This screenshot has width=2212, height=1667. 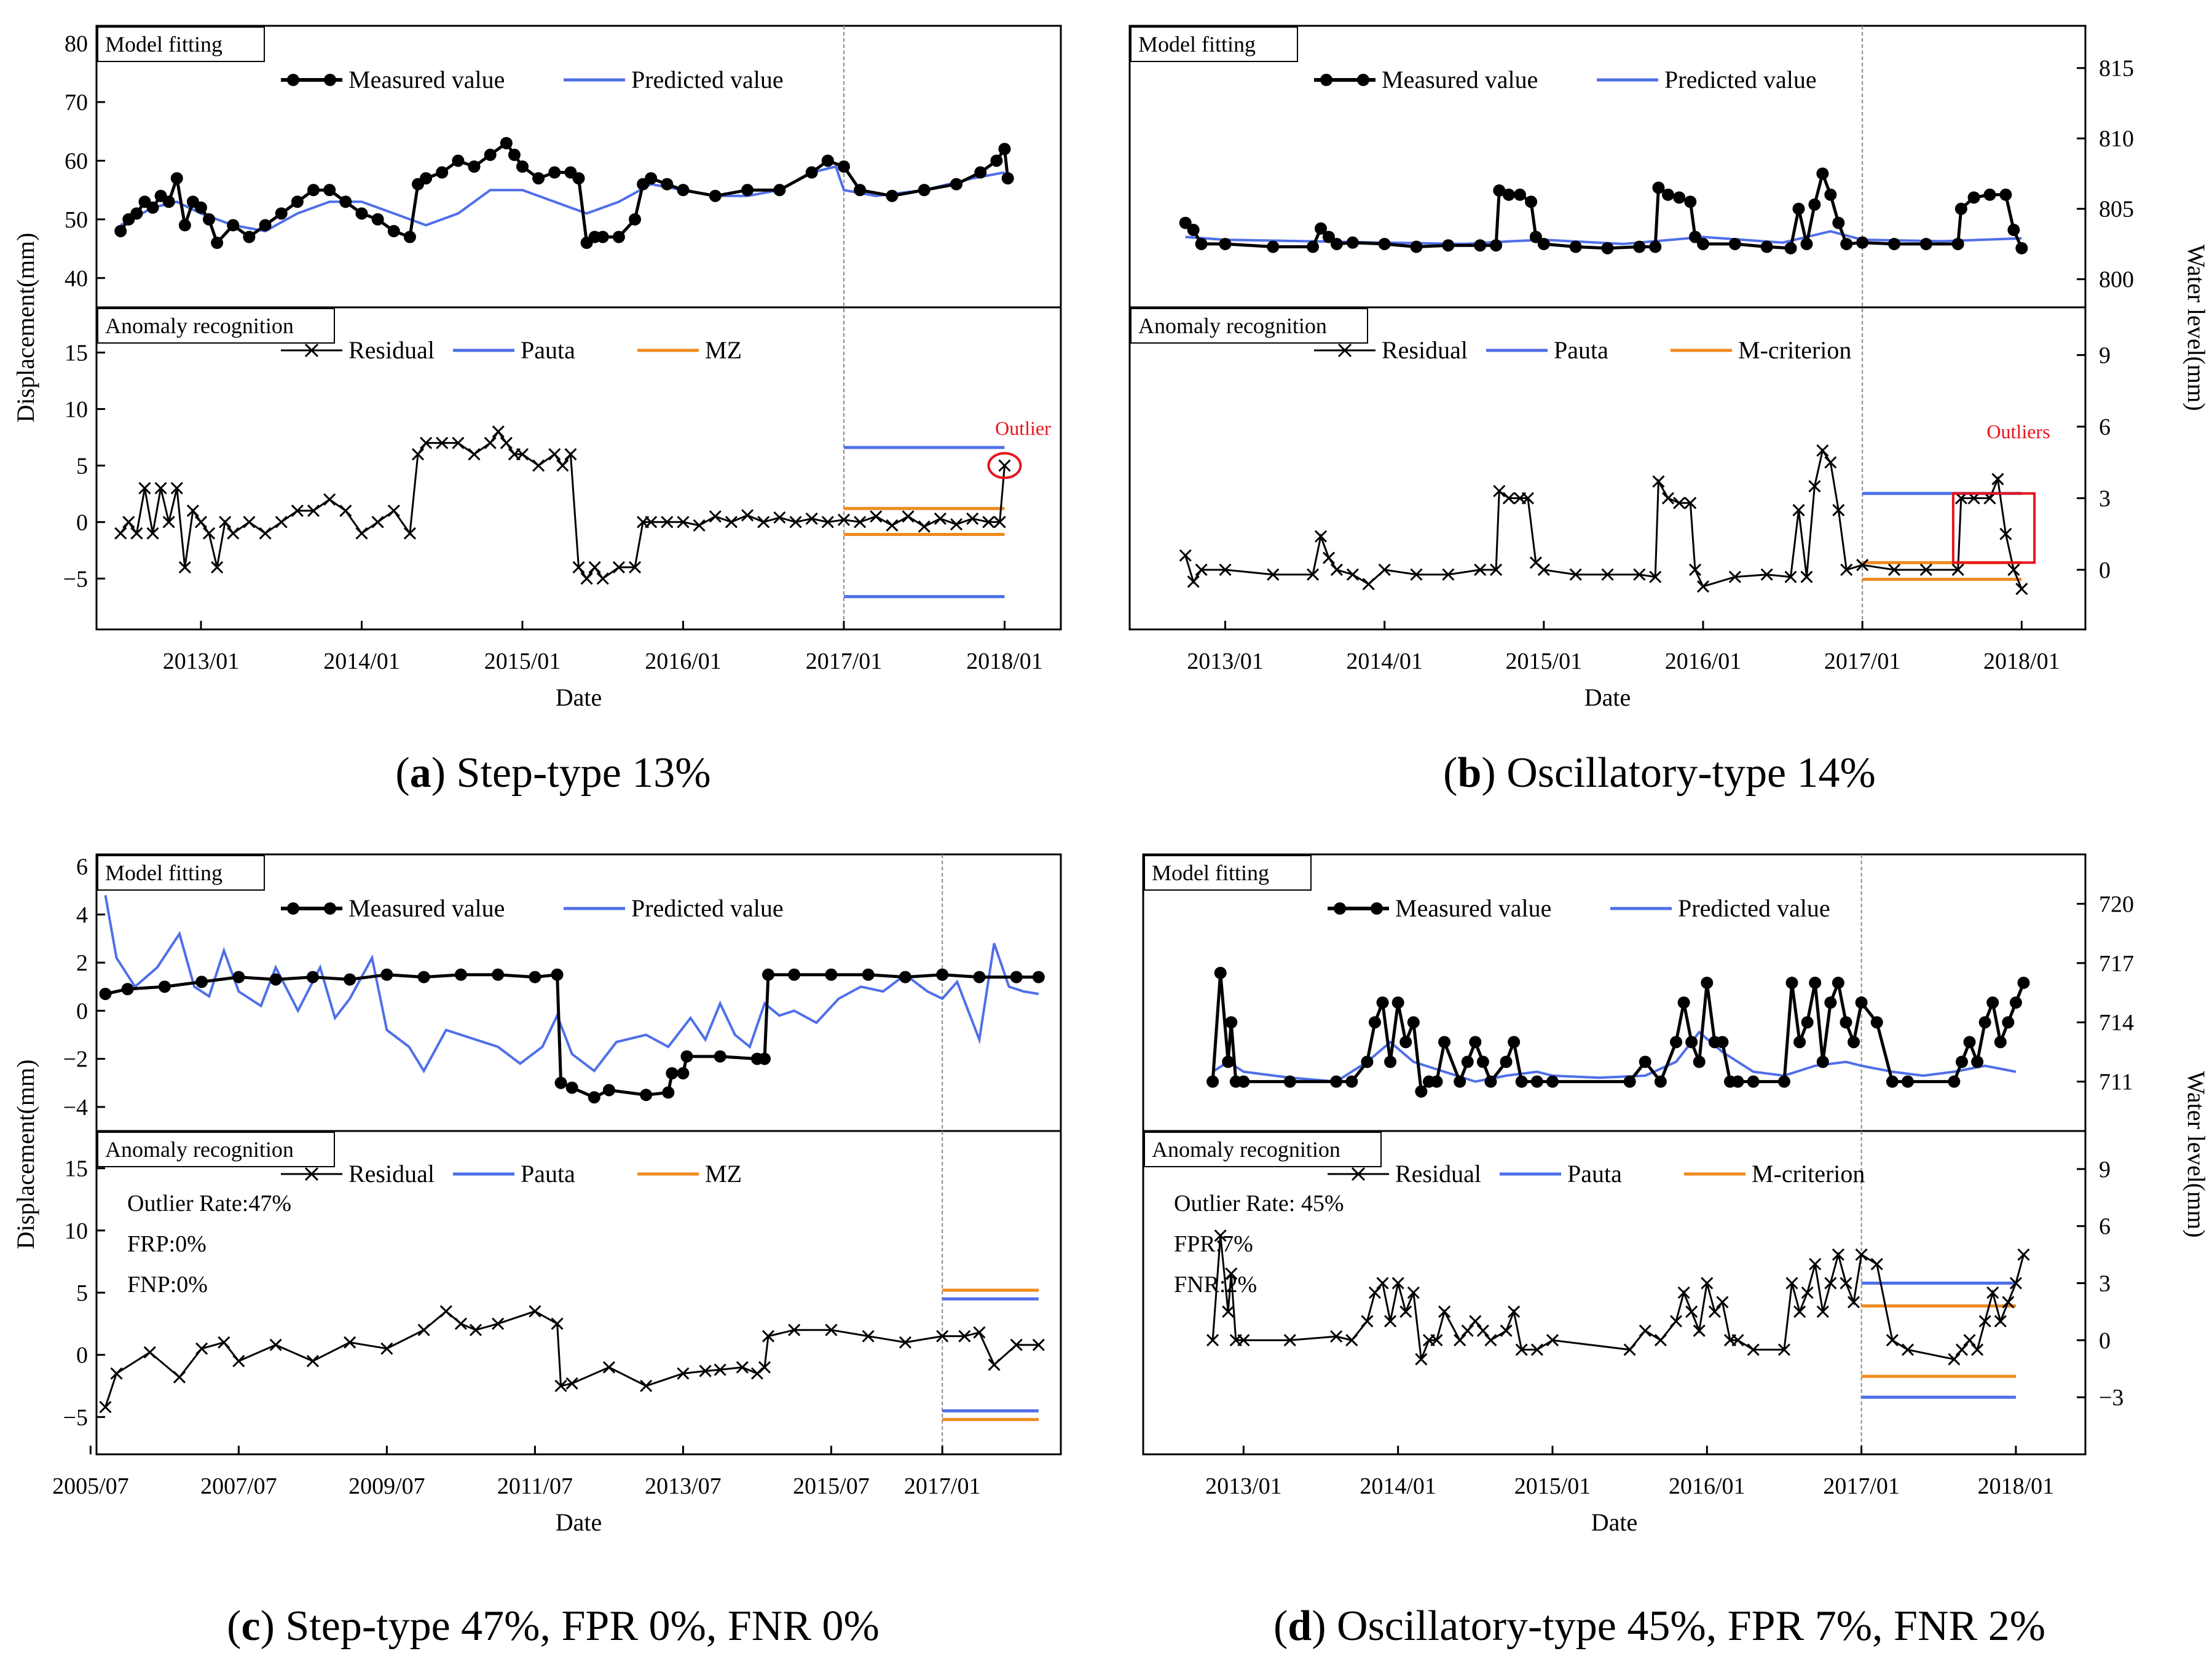 What do you see at coordinates (2196, 327) in the screenshot?
I see `panel-b-y-axis-title: Water level(mm)` at bounding box center [2196, 327].